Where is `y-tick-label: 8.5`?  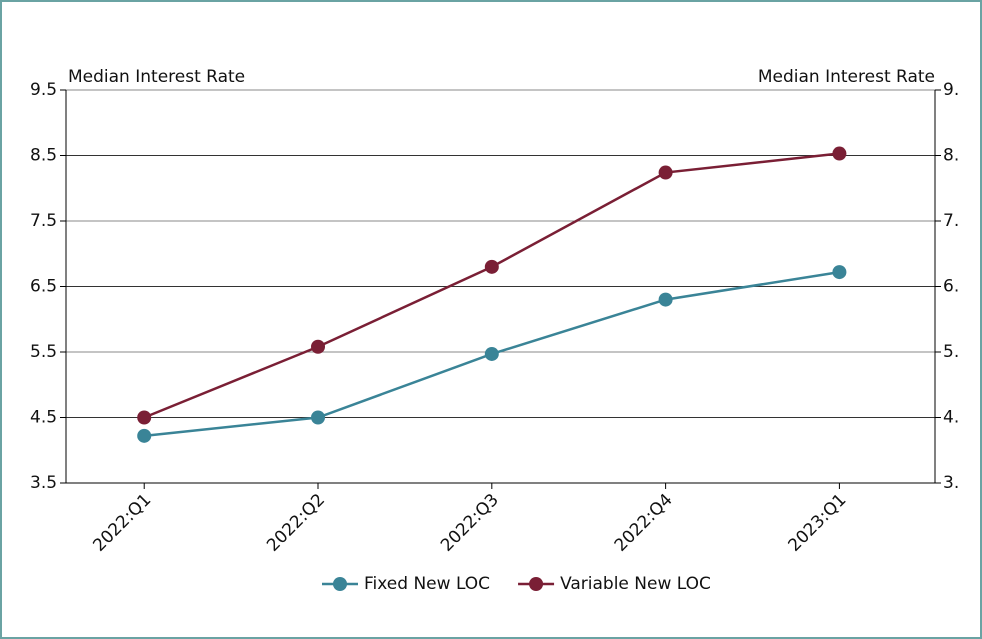 y-tick-label: 8.5 is located at coordinates (43, 156).